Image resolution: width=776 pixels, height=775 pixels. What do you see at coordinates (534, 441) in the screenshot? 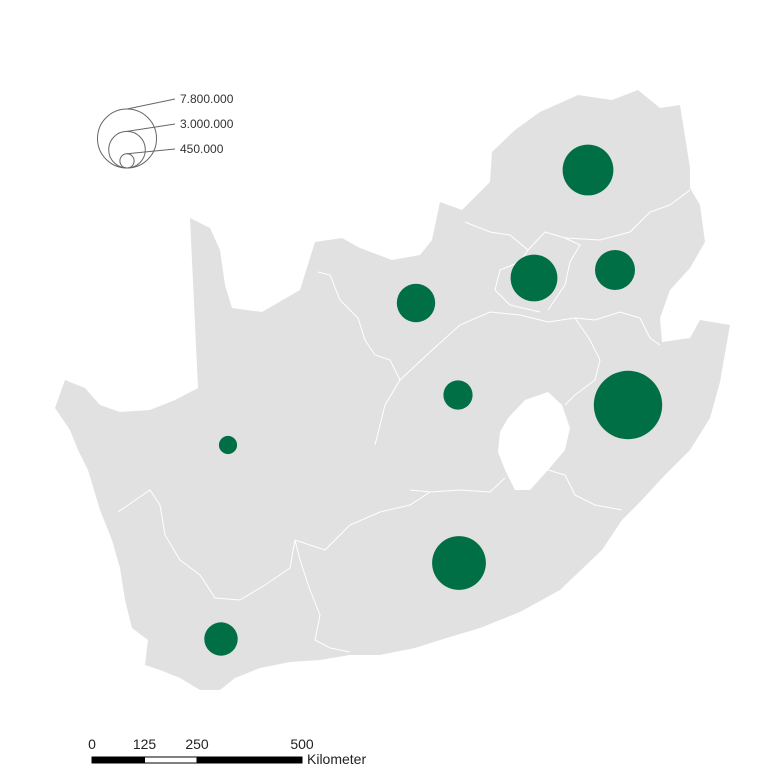
I see `lesotho-enclave` at bounding box center [534, 441].